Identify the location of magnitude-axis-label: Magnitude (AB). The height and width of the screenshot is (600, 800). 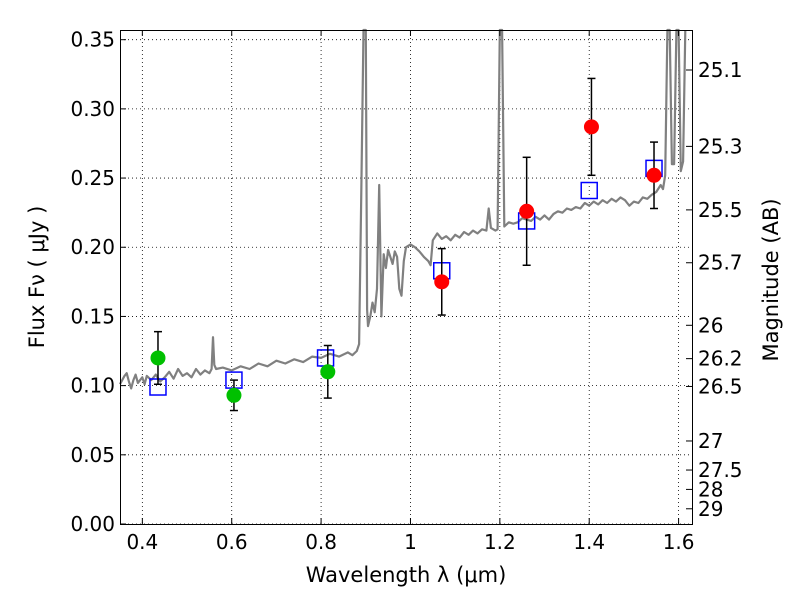
(771, 279).